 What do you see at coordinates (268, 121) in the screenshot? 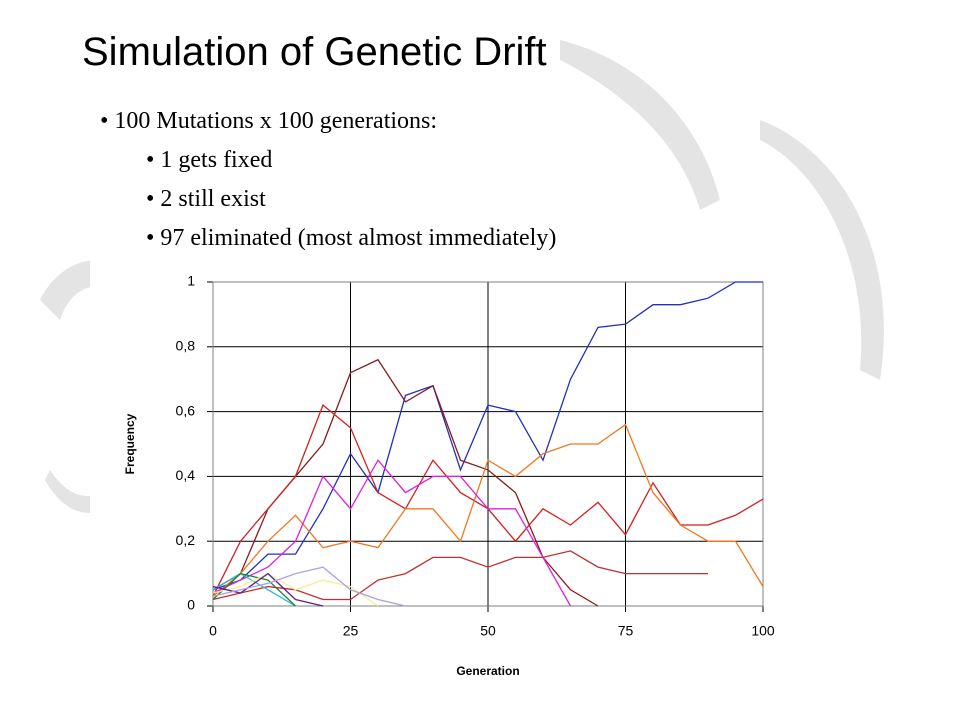
I see `bullet: 100 Mutations x 100 generations:` at bounding box center [268, 121].